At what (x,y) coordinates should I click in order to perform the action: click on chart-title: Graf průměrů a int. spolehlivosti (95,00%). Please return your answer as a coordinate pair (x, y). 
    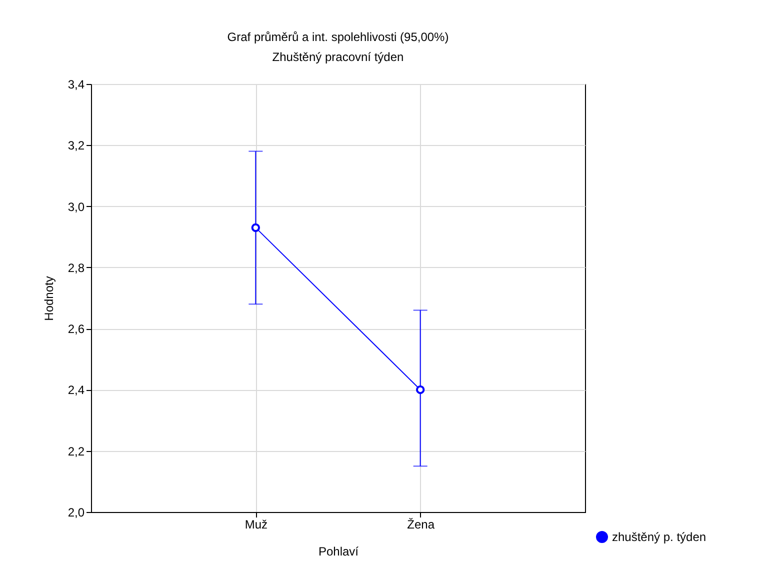
    Looking at the image, I should click on (338, 37).